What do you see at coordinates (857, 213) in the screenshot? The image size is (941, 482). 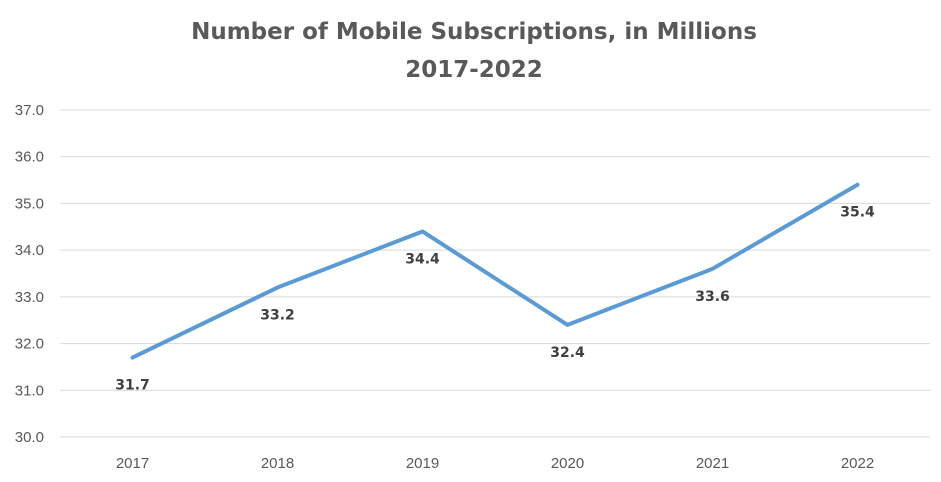 I see `data-label: 35.4` at bounding box center [857, 213].